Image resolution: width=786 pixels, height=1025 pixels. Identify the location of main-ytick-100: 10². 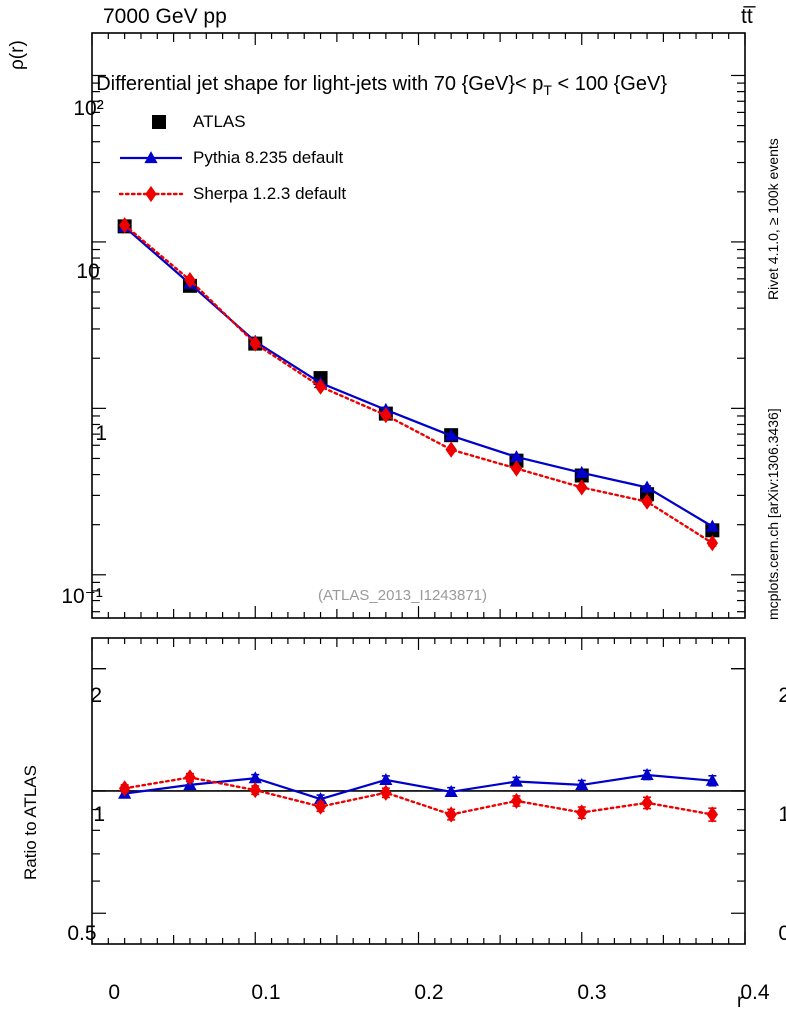
(88, 108).